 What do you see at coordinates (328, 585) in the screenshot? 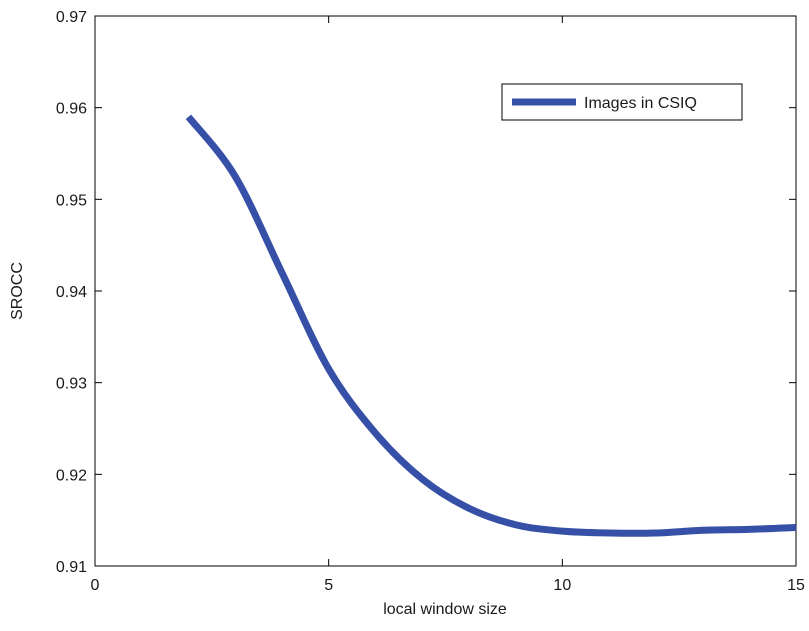
I see `x-tick-label: 5` at bounding box center [328, 585].